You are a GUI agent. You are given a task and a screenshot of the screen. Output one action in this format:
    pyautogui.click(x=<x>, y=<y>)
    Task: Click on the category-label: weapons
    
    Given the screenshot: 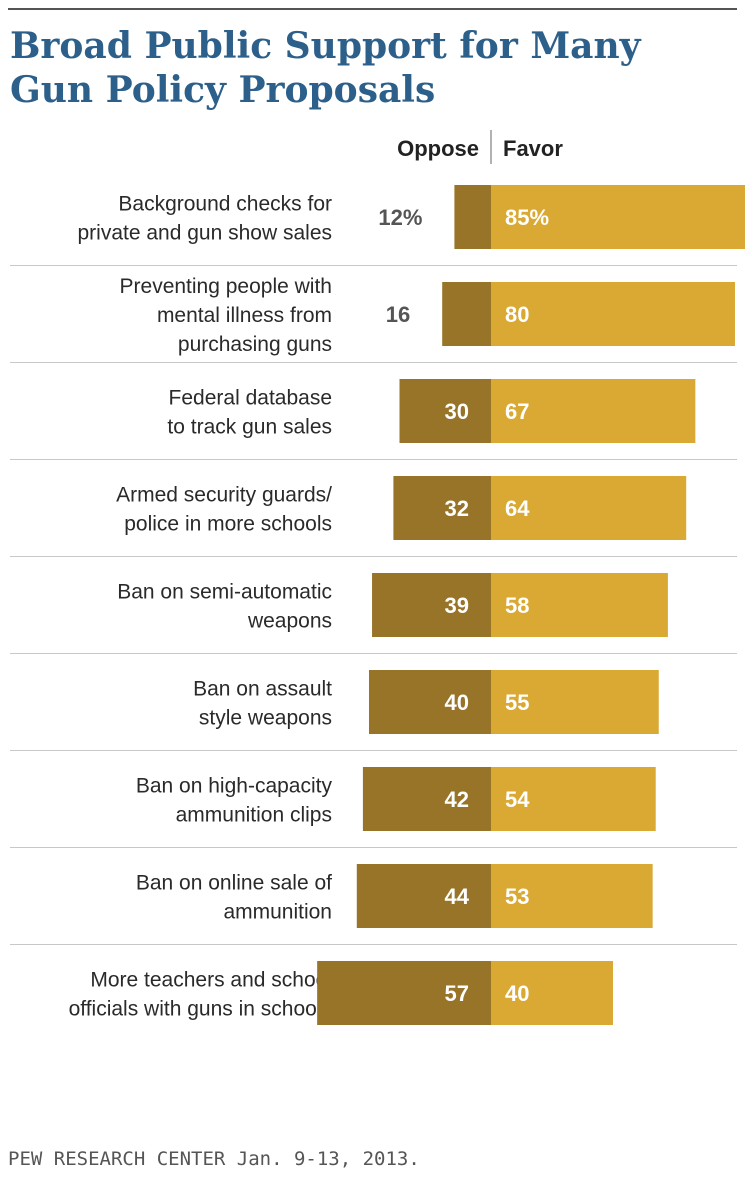 What is the action you would take?
    pyautogui.click(x=289, y=621)
    